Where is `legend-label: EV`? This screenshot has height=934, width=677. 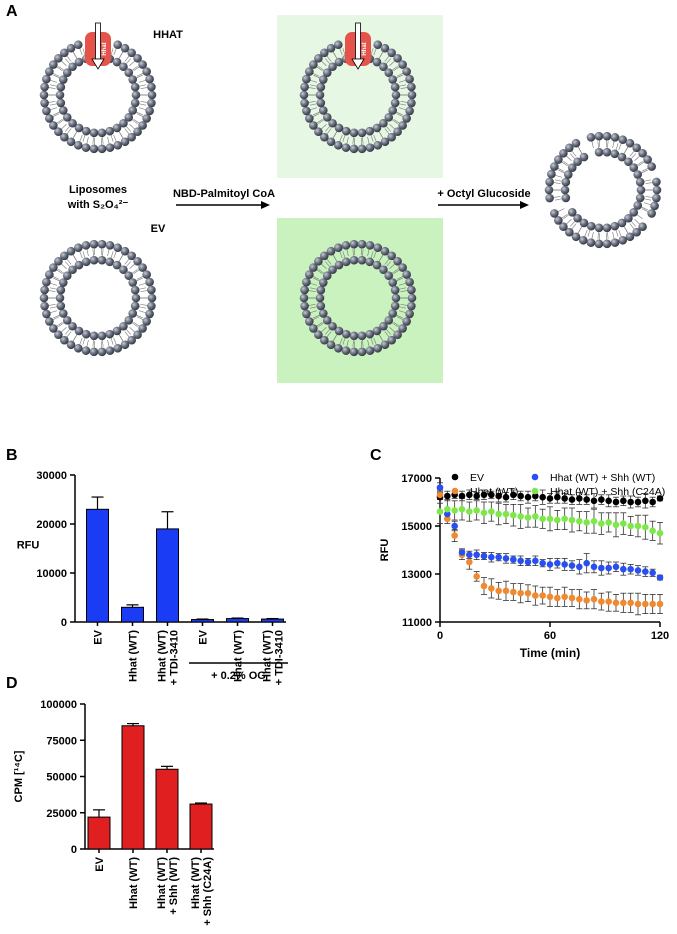
legend-label: EV is located at coordinates (477, 478).